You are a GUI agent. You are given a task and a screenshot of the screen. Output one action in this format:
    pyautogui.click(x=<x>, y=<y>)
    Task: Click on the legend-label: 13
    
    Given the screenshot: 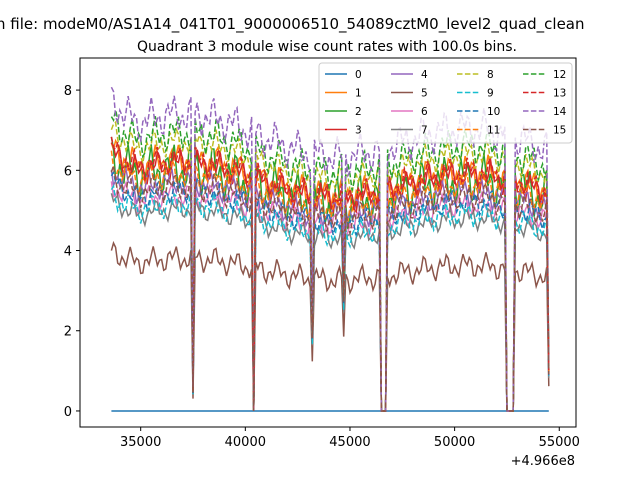 What is the action you would take?
    pyautogui.click(x=559, y=94)
    